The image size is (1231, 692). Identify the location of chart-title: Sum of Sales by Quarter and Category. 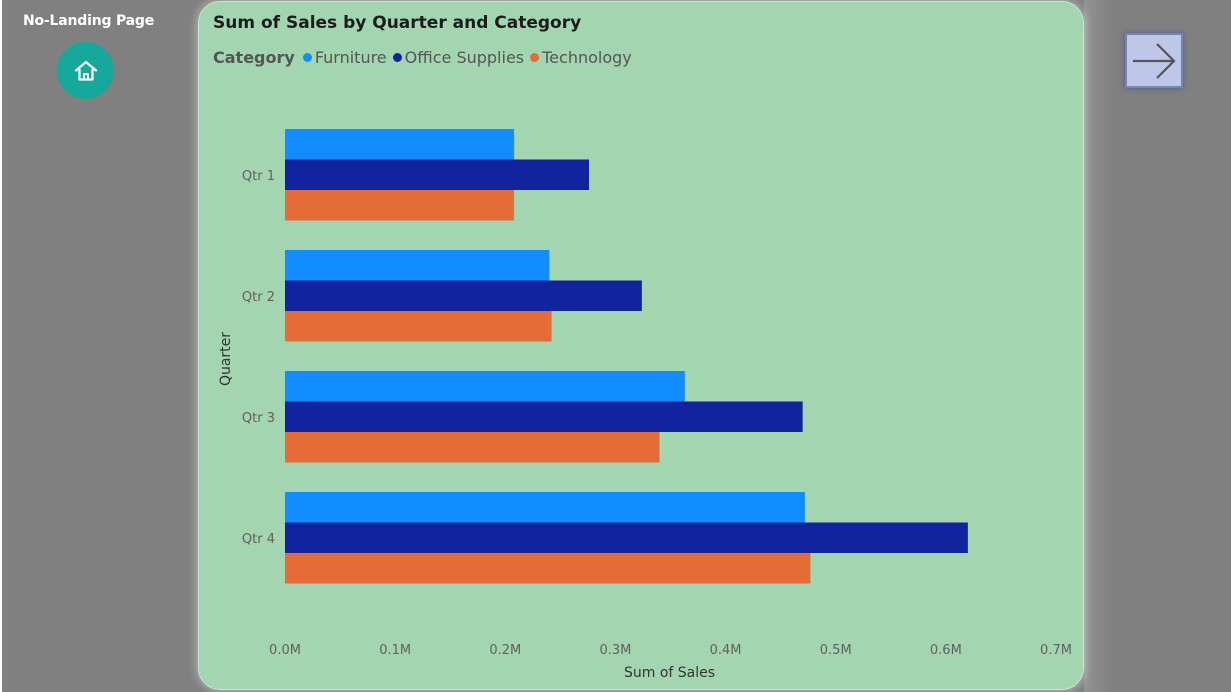
(397, 23).